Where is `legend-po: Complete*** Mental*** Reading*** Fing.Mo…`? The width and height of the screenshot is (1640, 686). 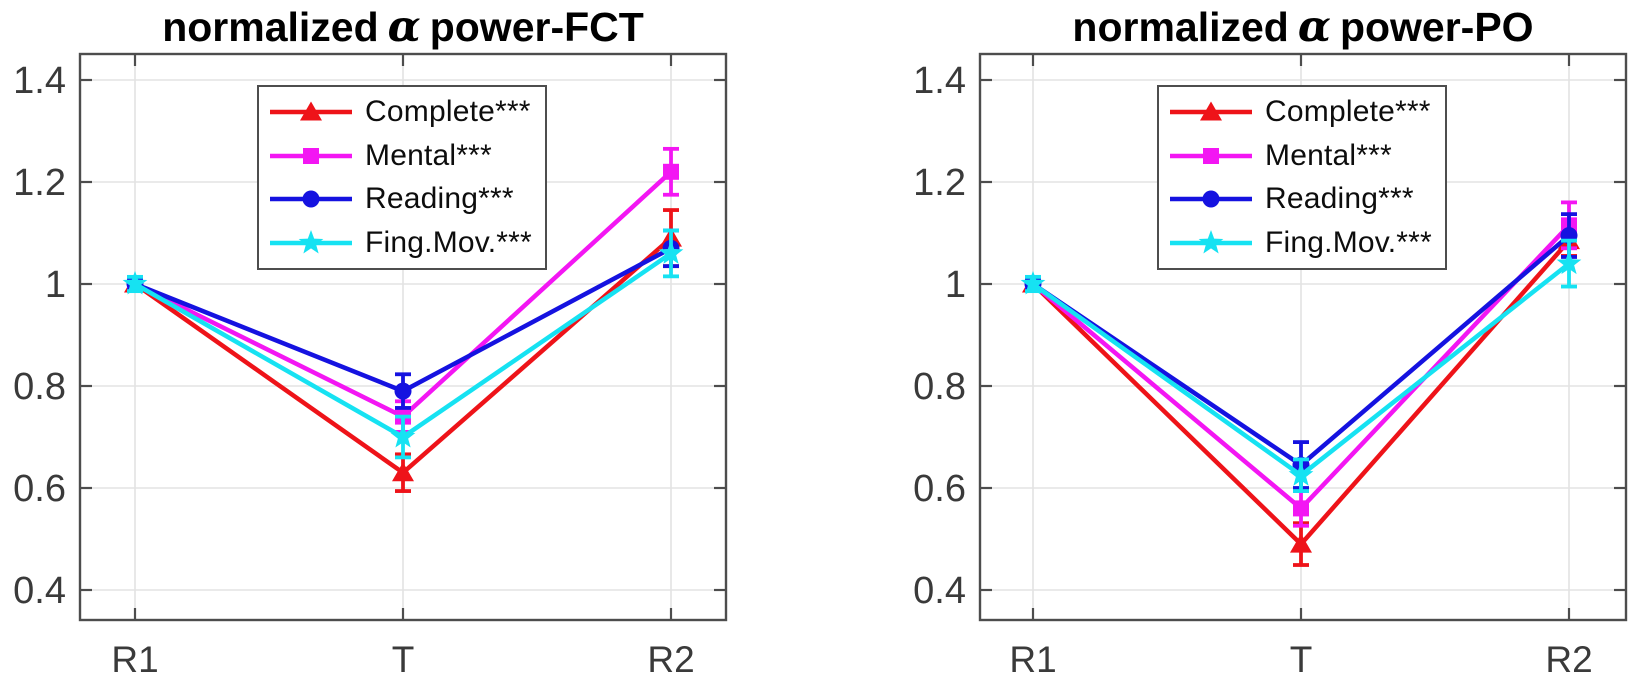 legend-po: Complete*** Mental*** Reading*** Fing.Mo… is located at coordinates (1302, 177).